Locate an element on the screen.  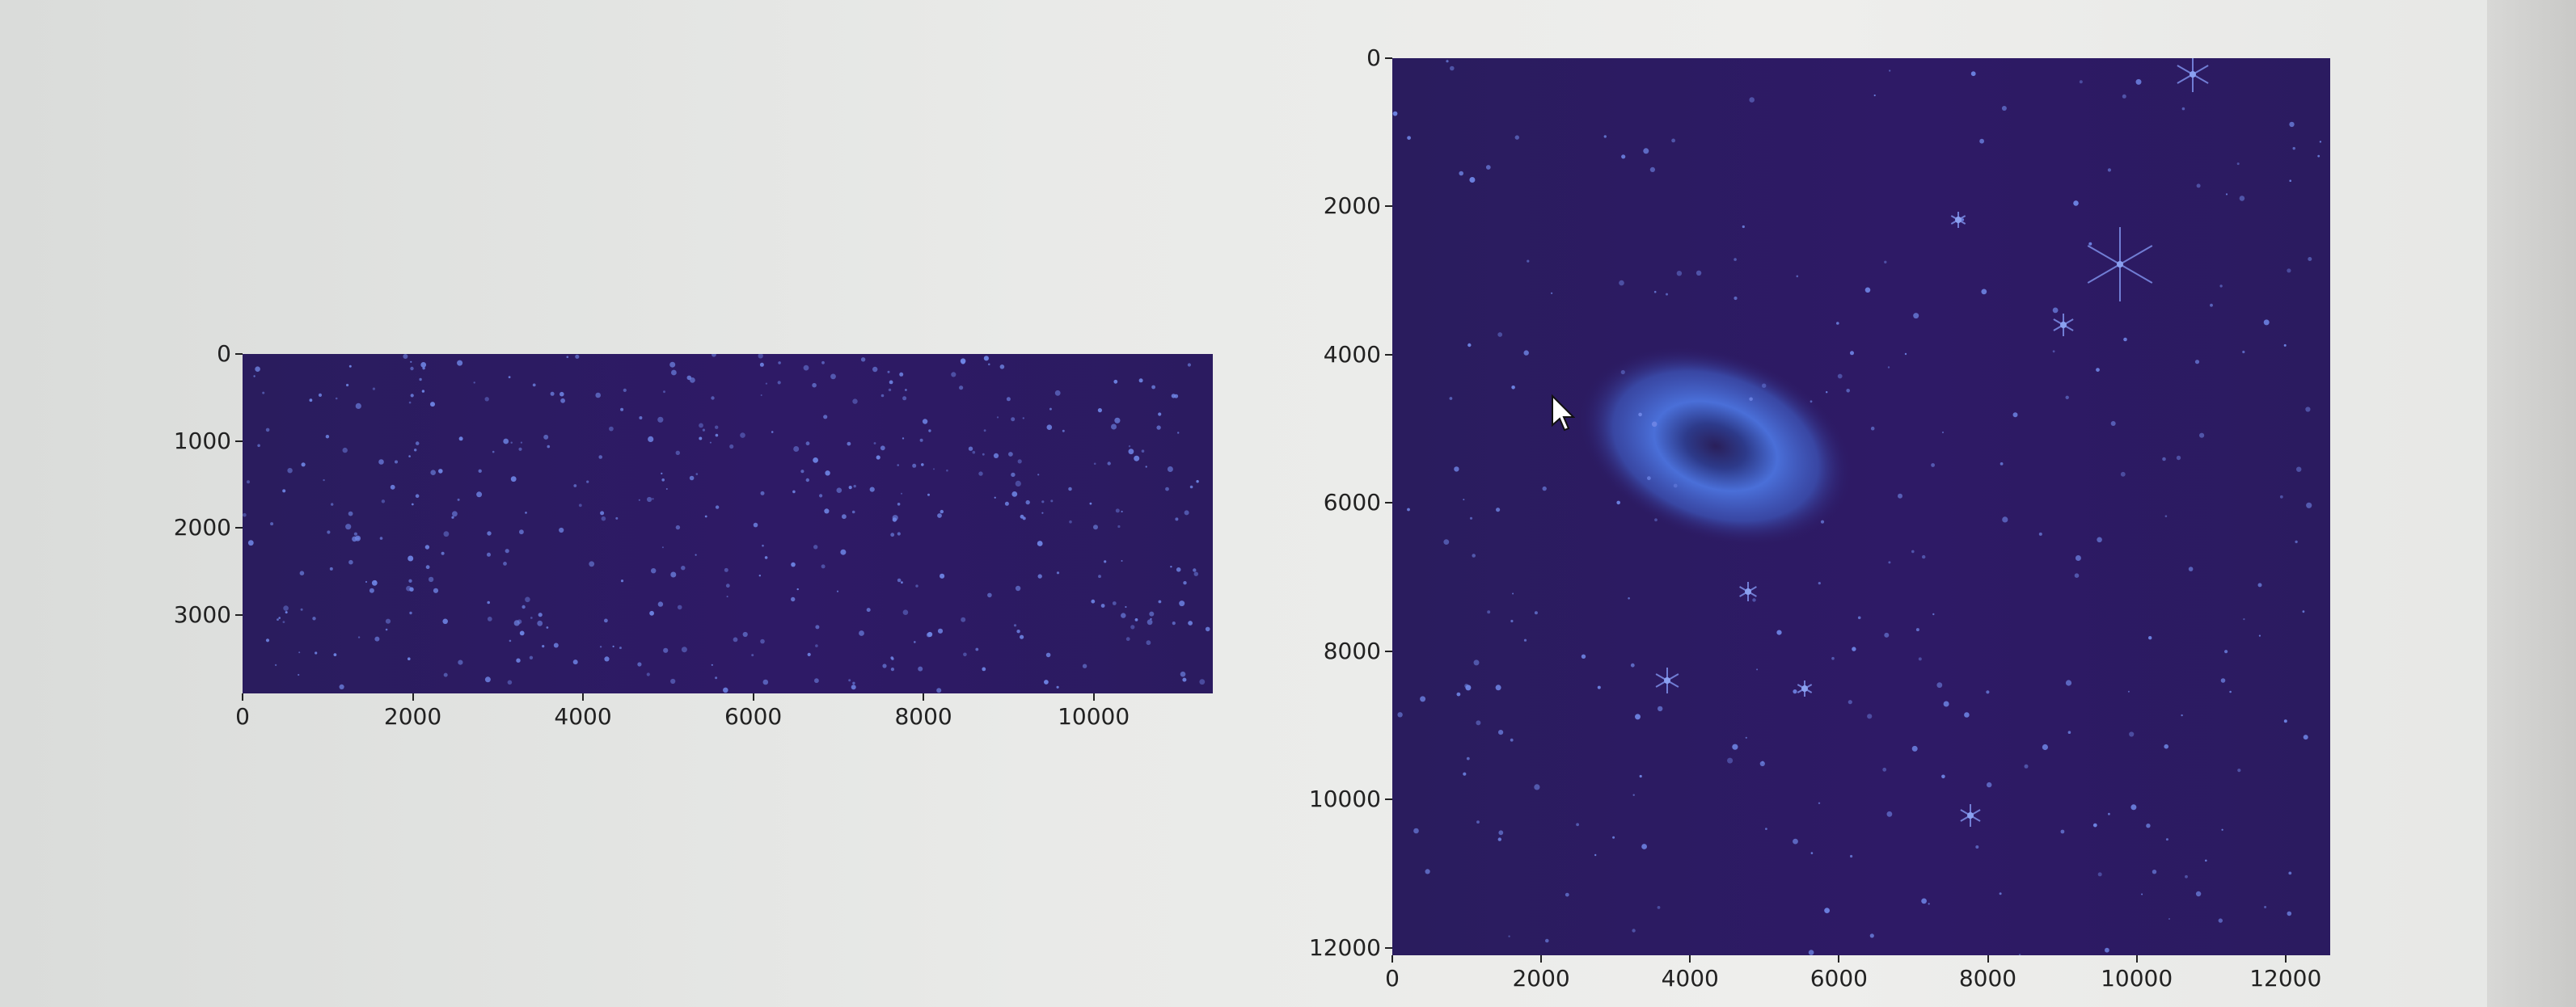
x-tick-label: 4000 is located at coordinates (1690, 979).